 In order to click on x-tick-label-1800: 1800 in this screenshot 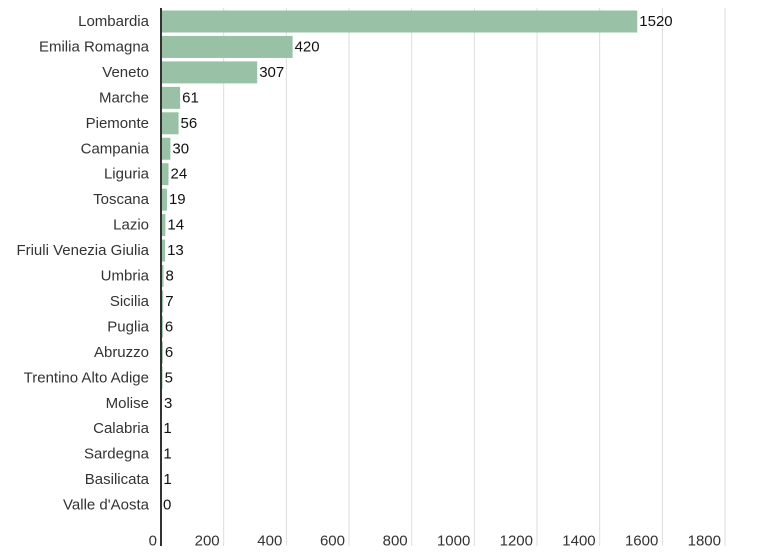, I will do `click(704, 541)`.